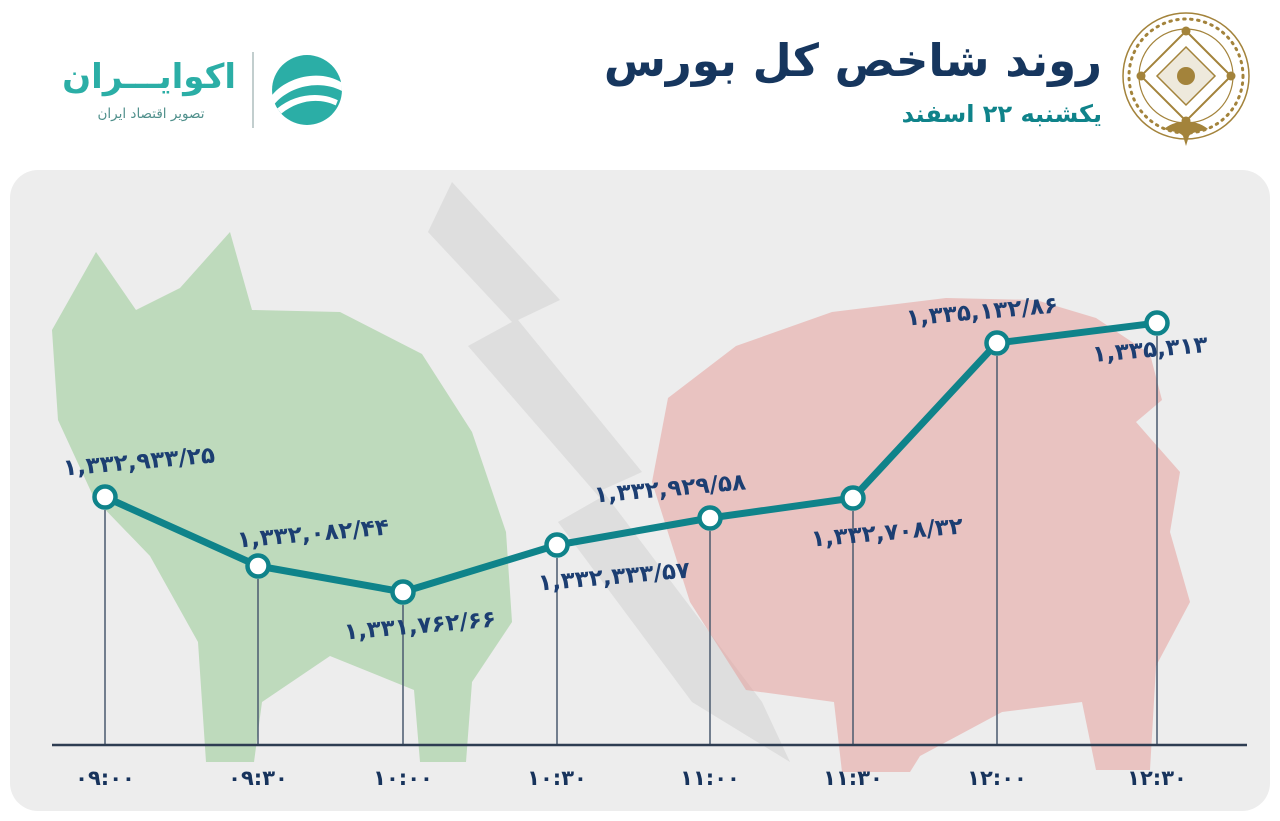 The width and height of the screenshot is (1280, 821). What do you see at coordinates (1186, 133) in the screenshot?
I see `bird-icon` at bounding box center [1186, 133].